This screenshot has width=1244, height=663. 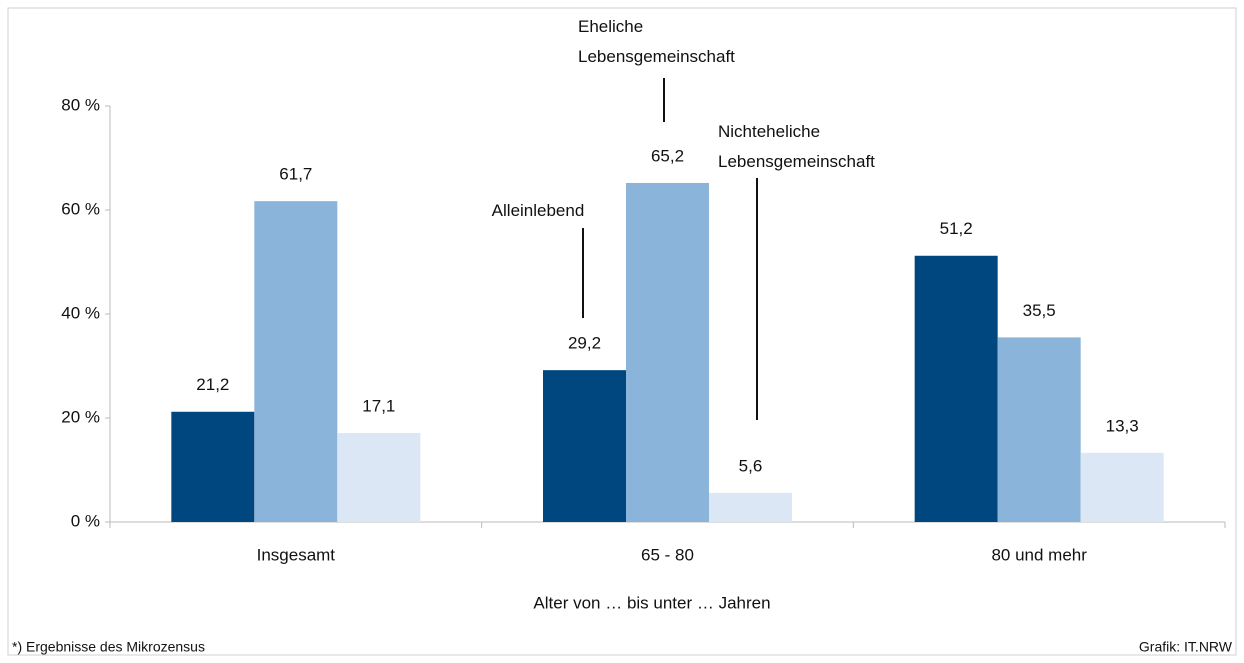 What do you see at coordinates (667, 554) in the screenshot?
I see `x-tick-label: 65 - 80` at bounding box center [667, 554].